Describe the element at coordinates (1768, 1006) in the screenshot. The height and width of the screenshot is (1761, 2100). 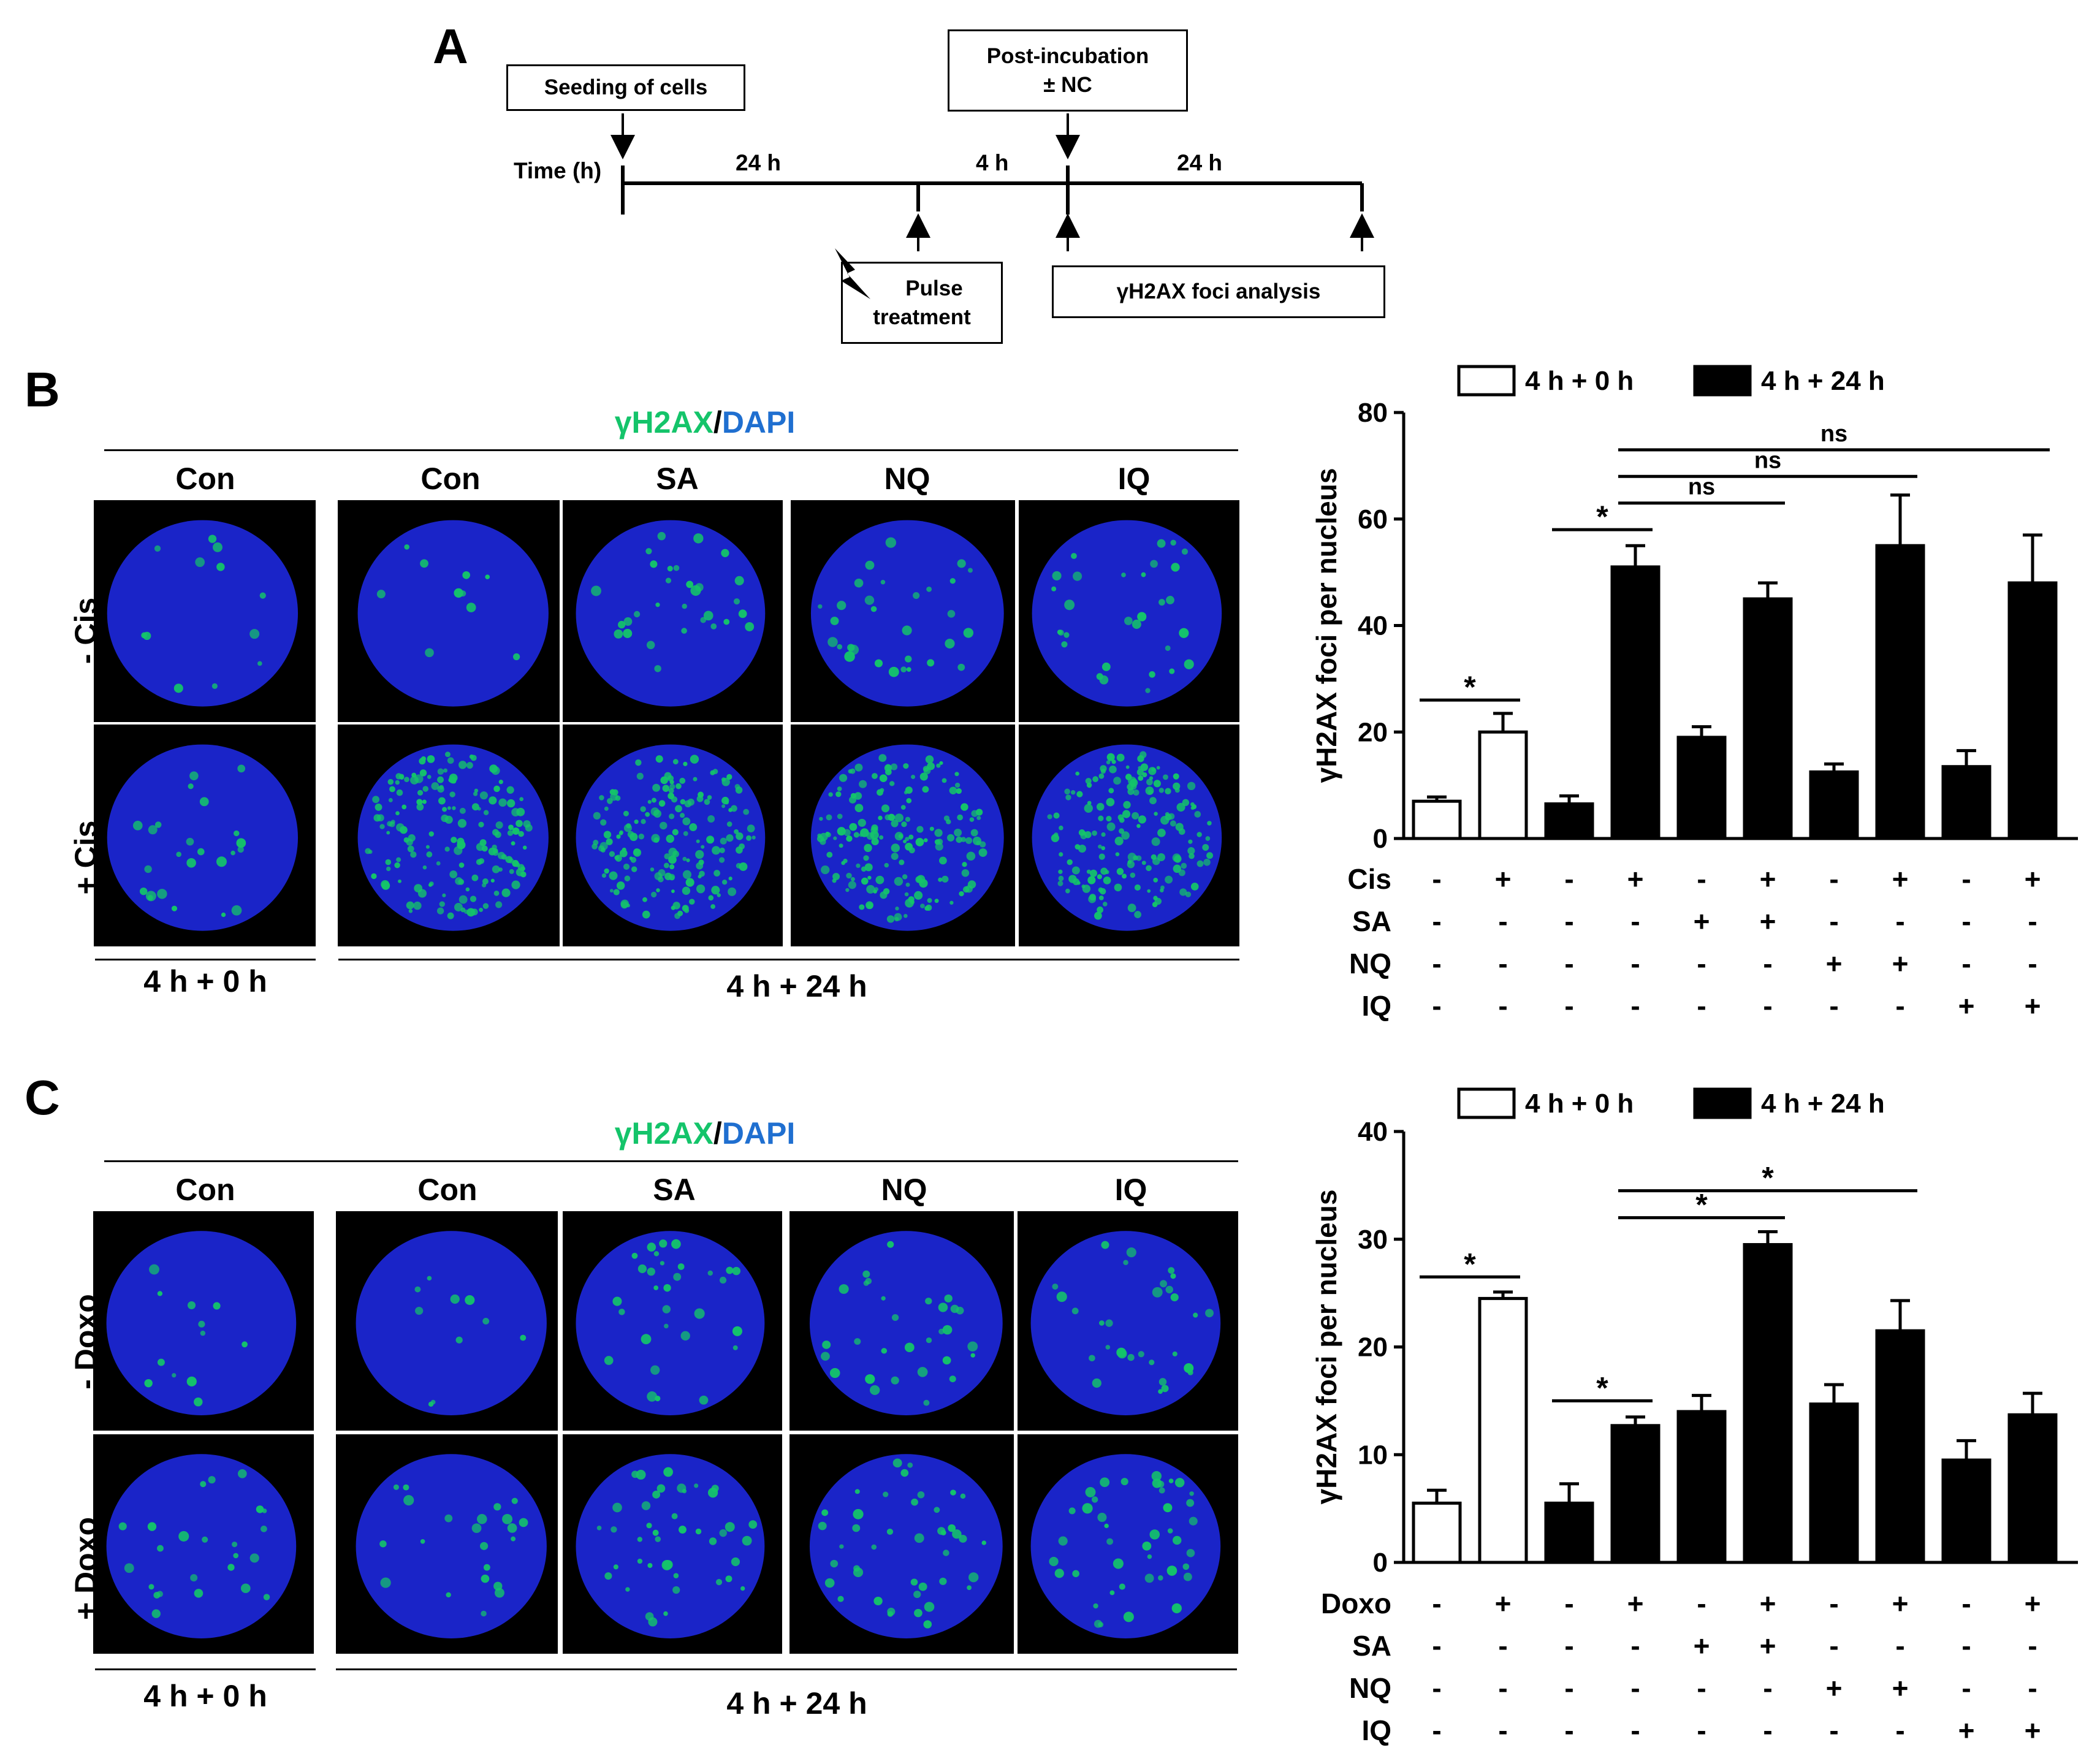
I see `treatment-sign-3-5: -` at that location.